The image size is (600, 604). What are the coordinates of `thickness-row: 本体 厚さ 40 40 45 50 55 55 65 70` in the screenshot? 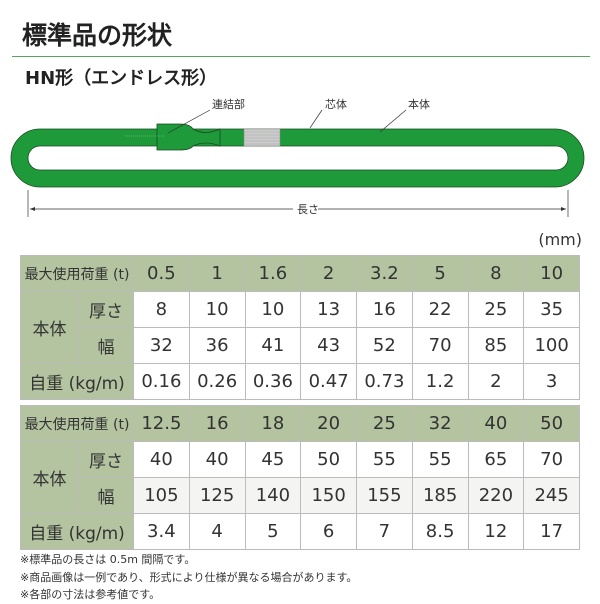 It's located at (300, 477).